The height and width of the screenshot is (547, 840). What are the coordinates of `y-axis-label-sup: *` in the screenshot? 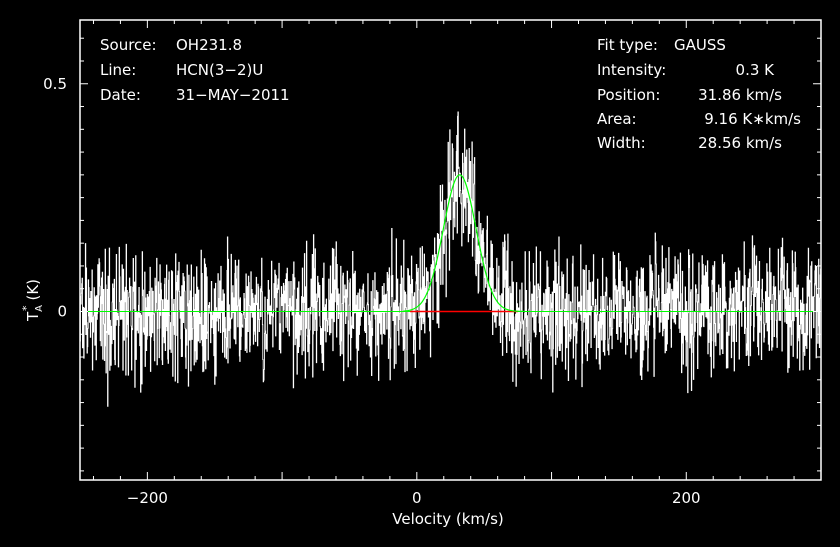 It's located at (26, 308).